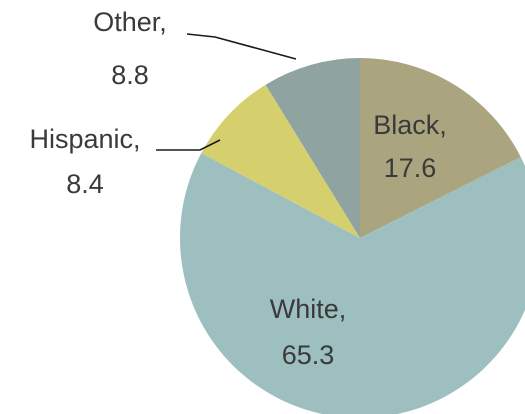 This screenshot has width=525, height=414. I want to click on data-label-white-value: 65.3, so click(308, 355).